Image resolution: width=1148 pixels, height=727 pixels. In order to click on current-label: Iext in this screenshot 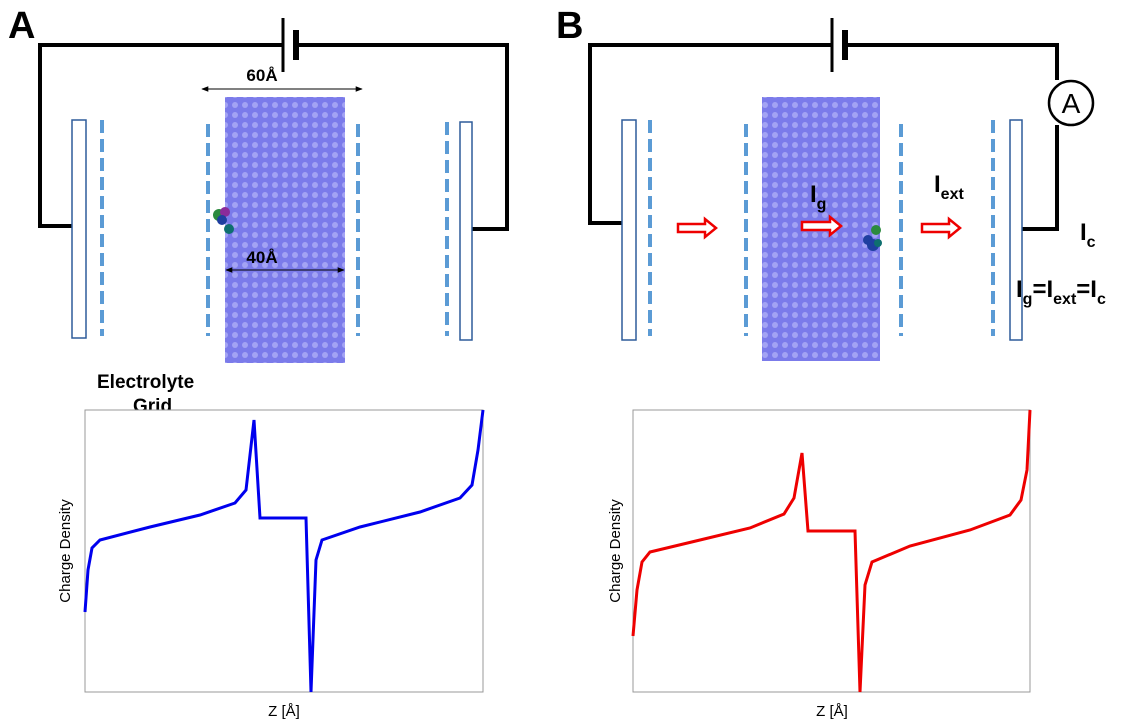, I will do `click(949, 187)`.